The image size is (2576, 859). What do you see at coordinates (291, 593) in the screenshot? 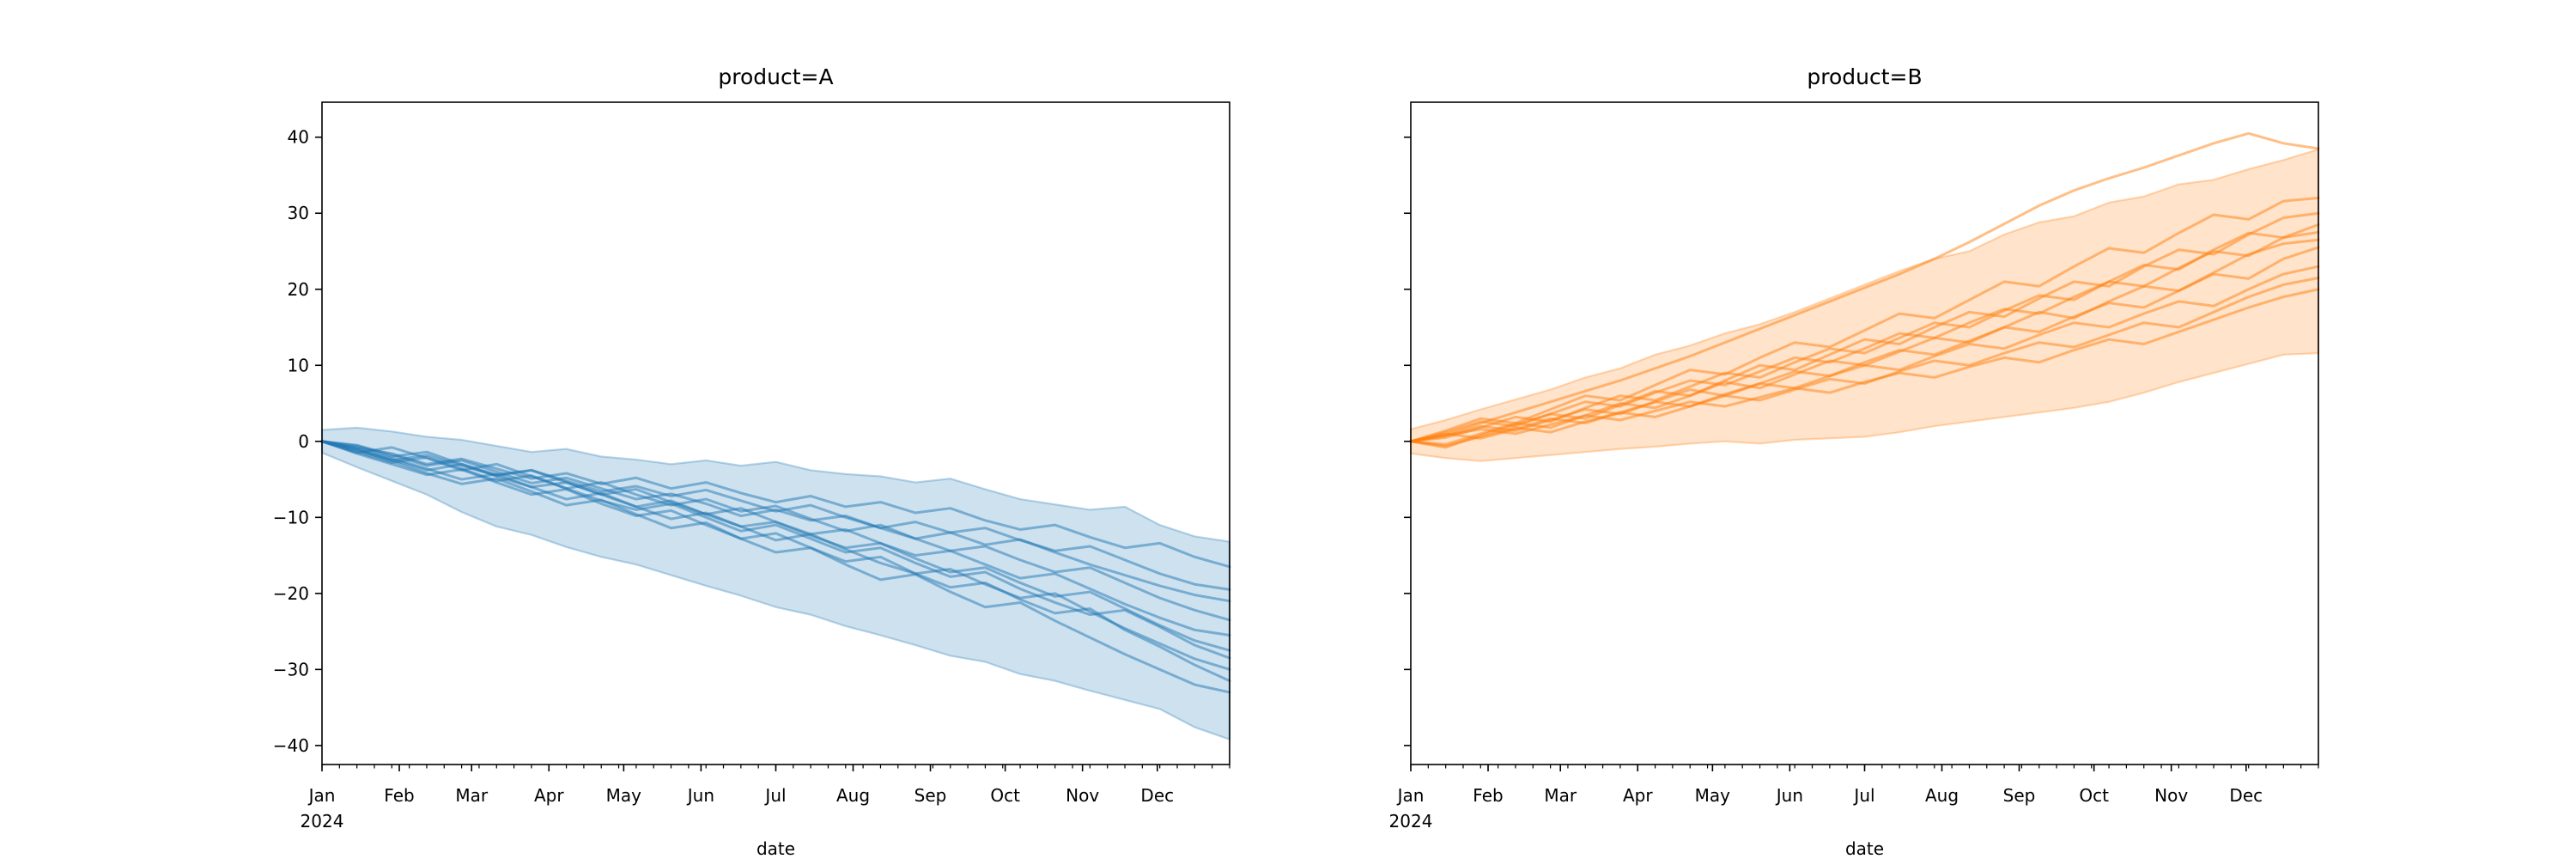
I see `y-tick-label: −20` at bounding box center [291, 593].